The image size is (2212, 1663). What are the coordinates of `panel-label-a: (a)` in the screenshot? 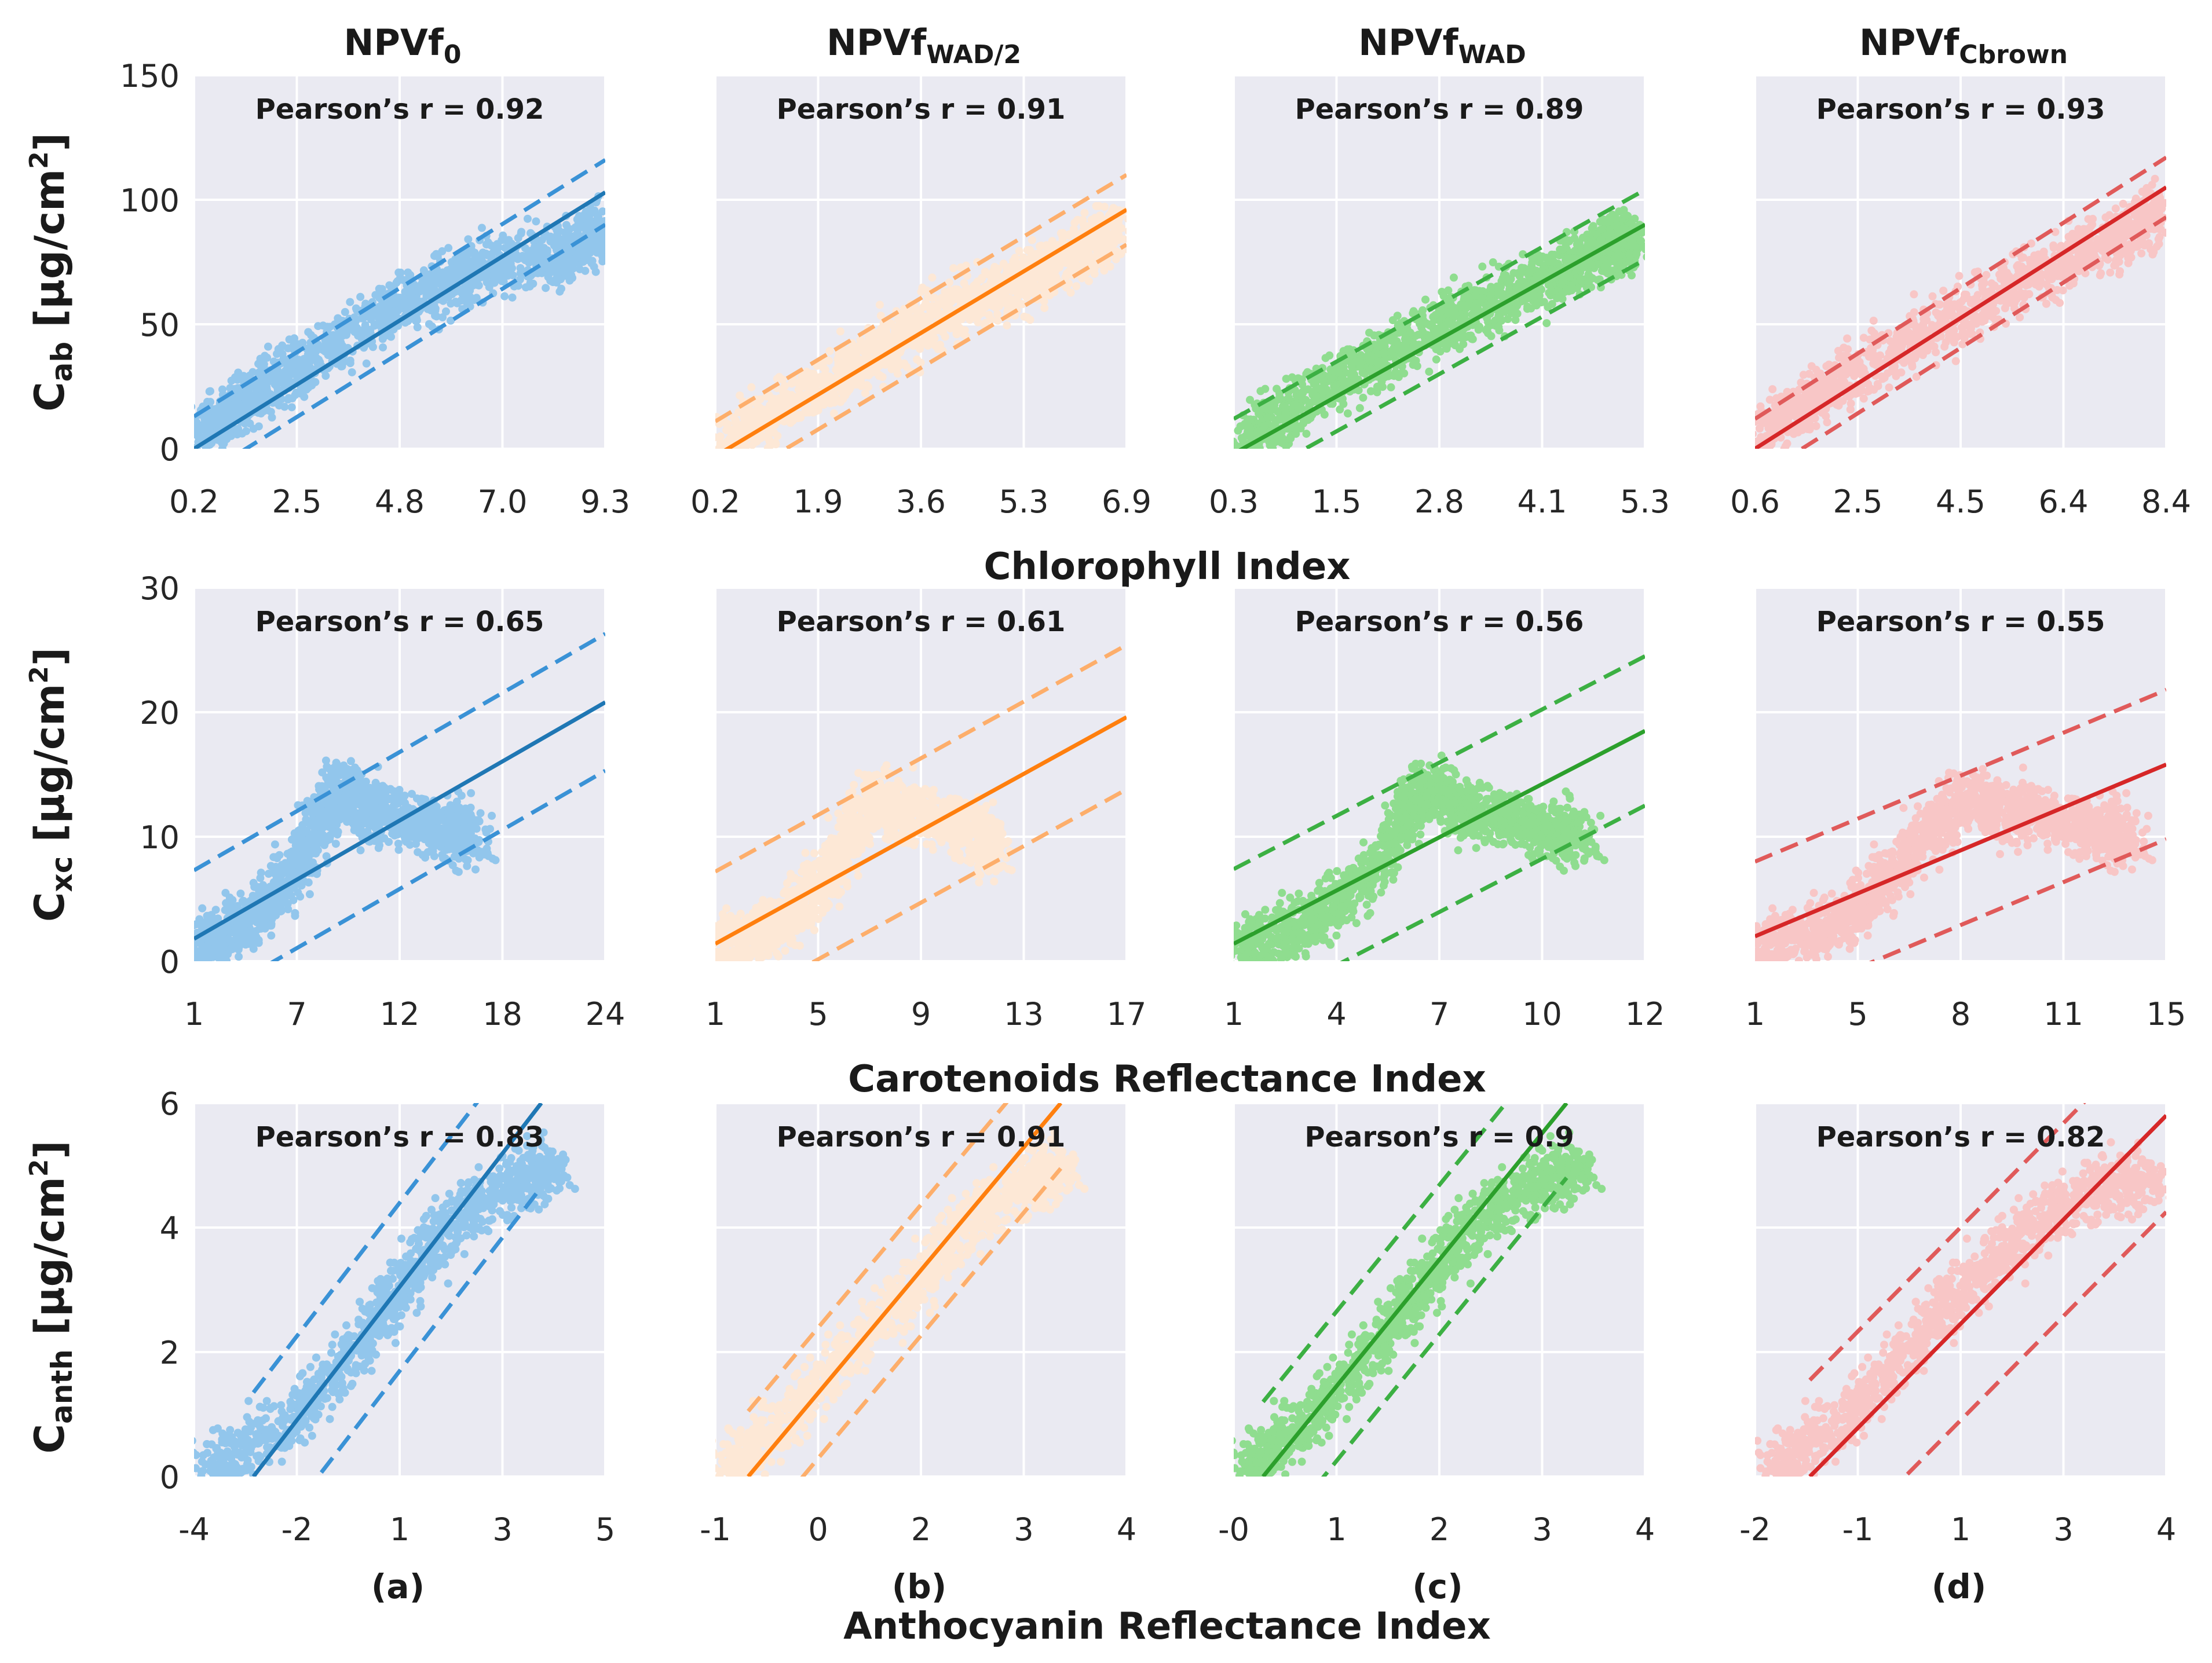 It's located at (398, 1586).